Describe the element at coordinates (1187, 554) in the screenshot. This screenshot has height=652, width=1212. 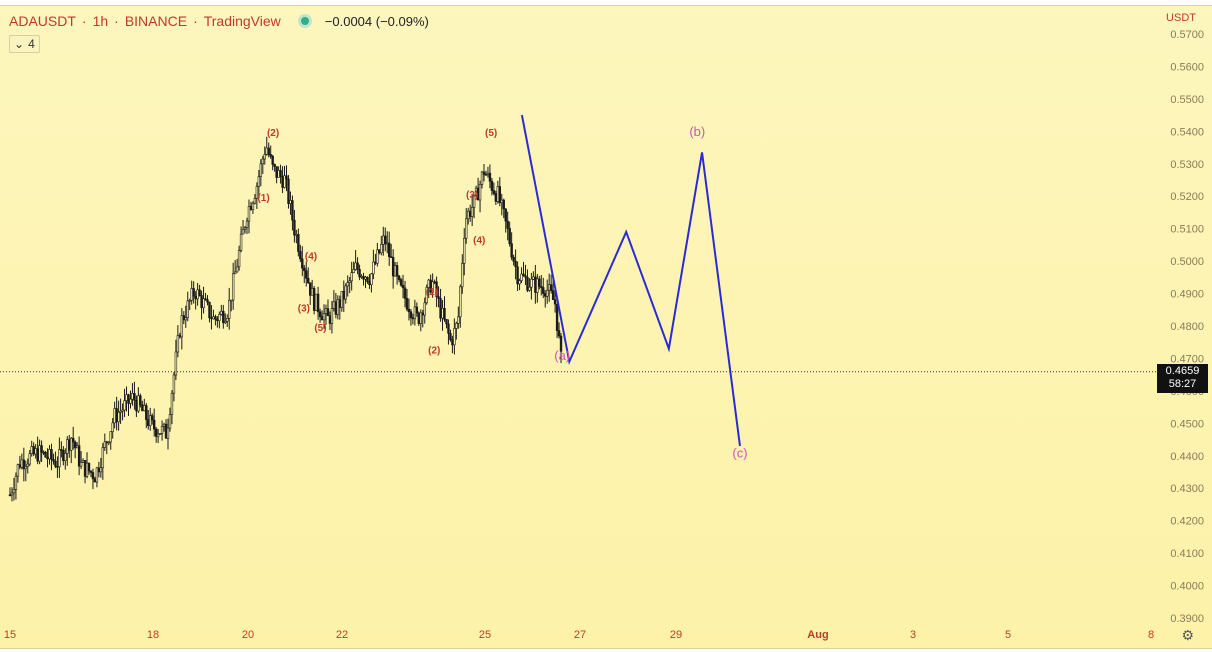
I see `y-tick-label: 0.4100` at that location.